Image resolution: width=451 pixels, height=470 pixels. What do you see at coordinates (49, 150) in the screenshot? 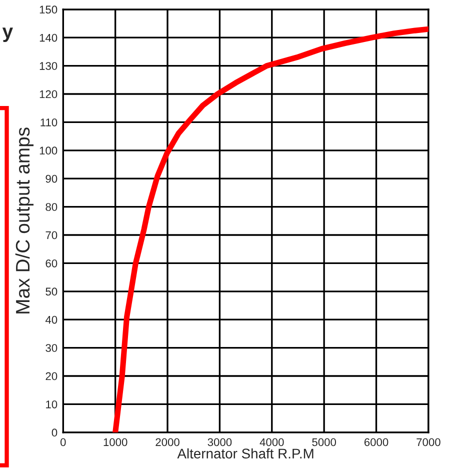
I see `y-tick-label: 100` at bounding box center [49, 150].